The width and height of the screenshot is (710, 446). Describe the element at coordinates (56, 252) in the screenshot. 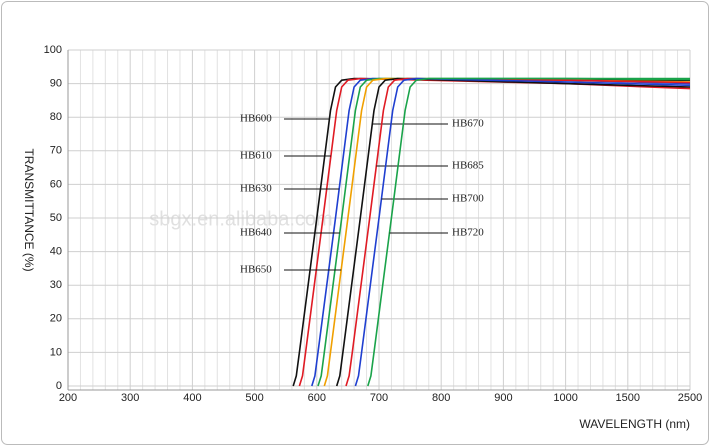

I see `y-tick-label: 40` at that location.